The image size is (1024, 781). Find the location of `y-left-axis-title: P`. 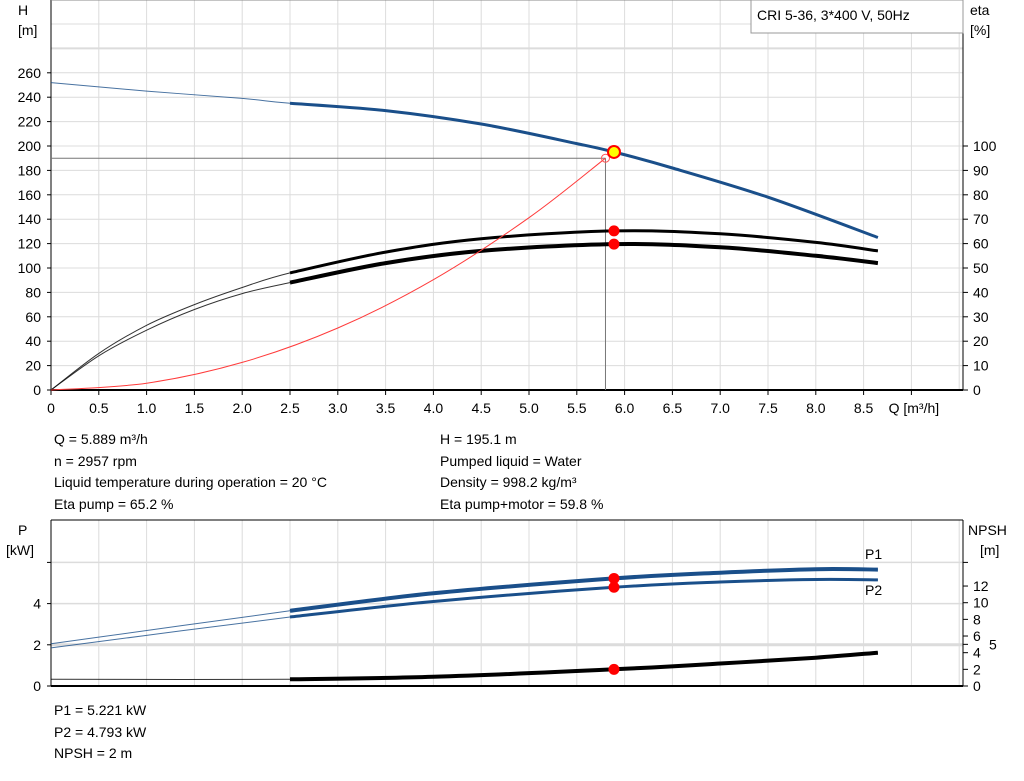

y-left-axis-title: P is located at coordinates (22, 530).